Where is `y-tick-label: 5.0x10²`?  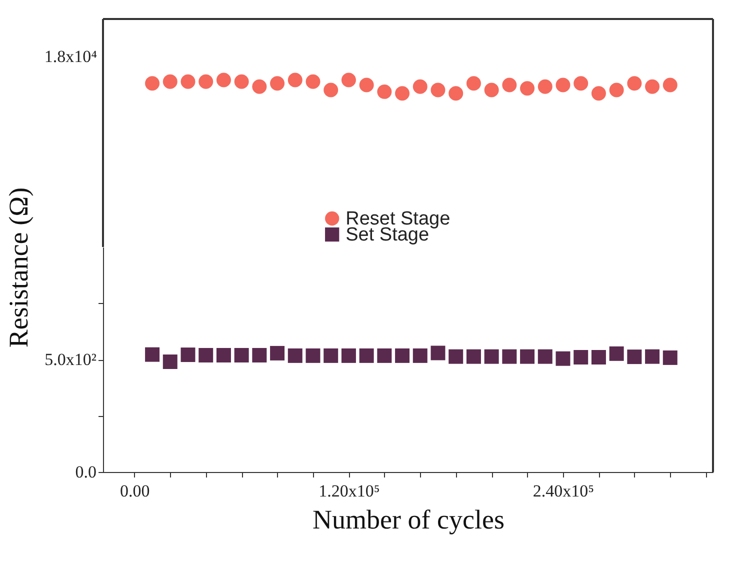
y-tick-label: 5.0x10² is located at coordinates (70, 359).